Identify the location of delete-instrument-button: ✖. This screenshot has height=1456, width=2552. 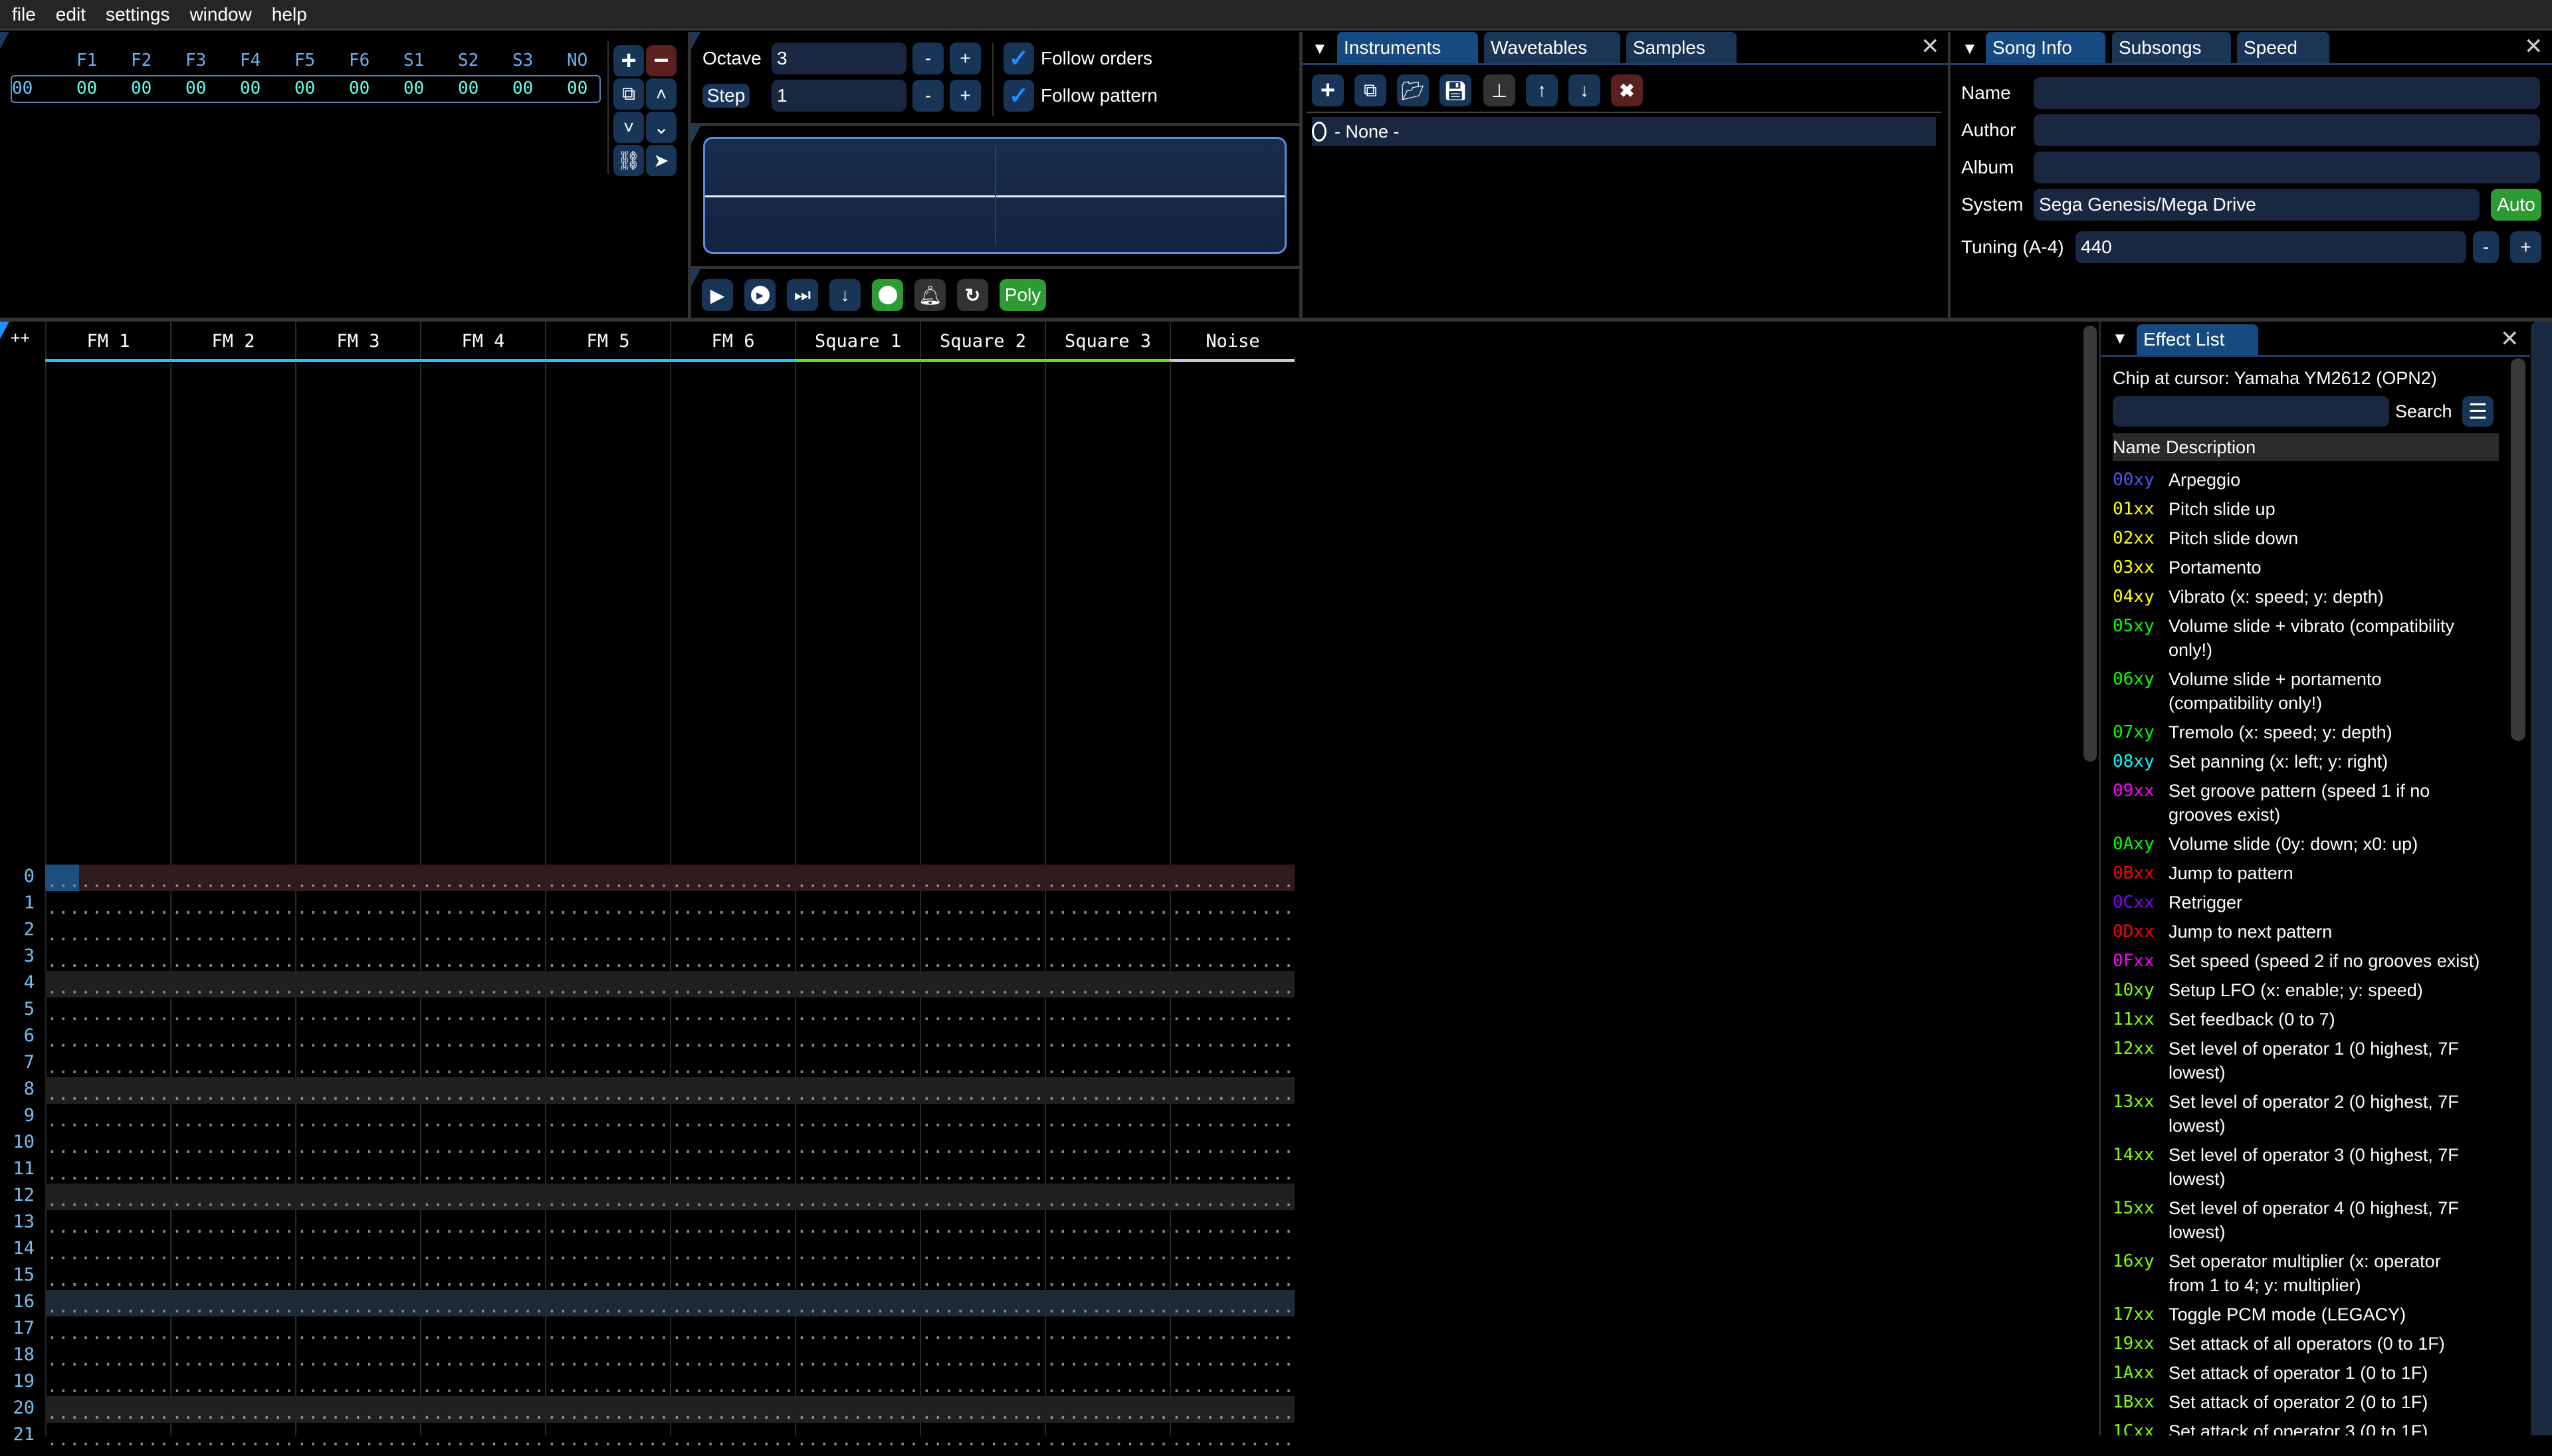
(1627, 90).